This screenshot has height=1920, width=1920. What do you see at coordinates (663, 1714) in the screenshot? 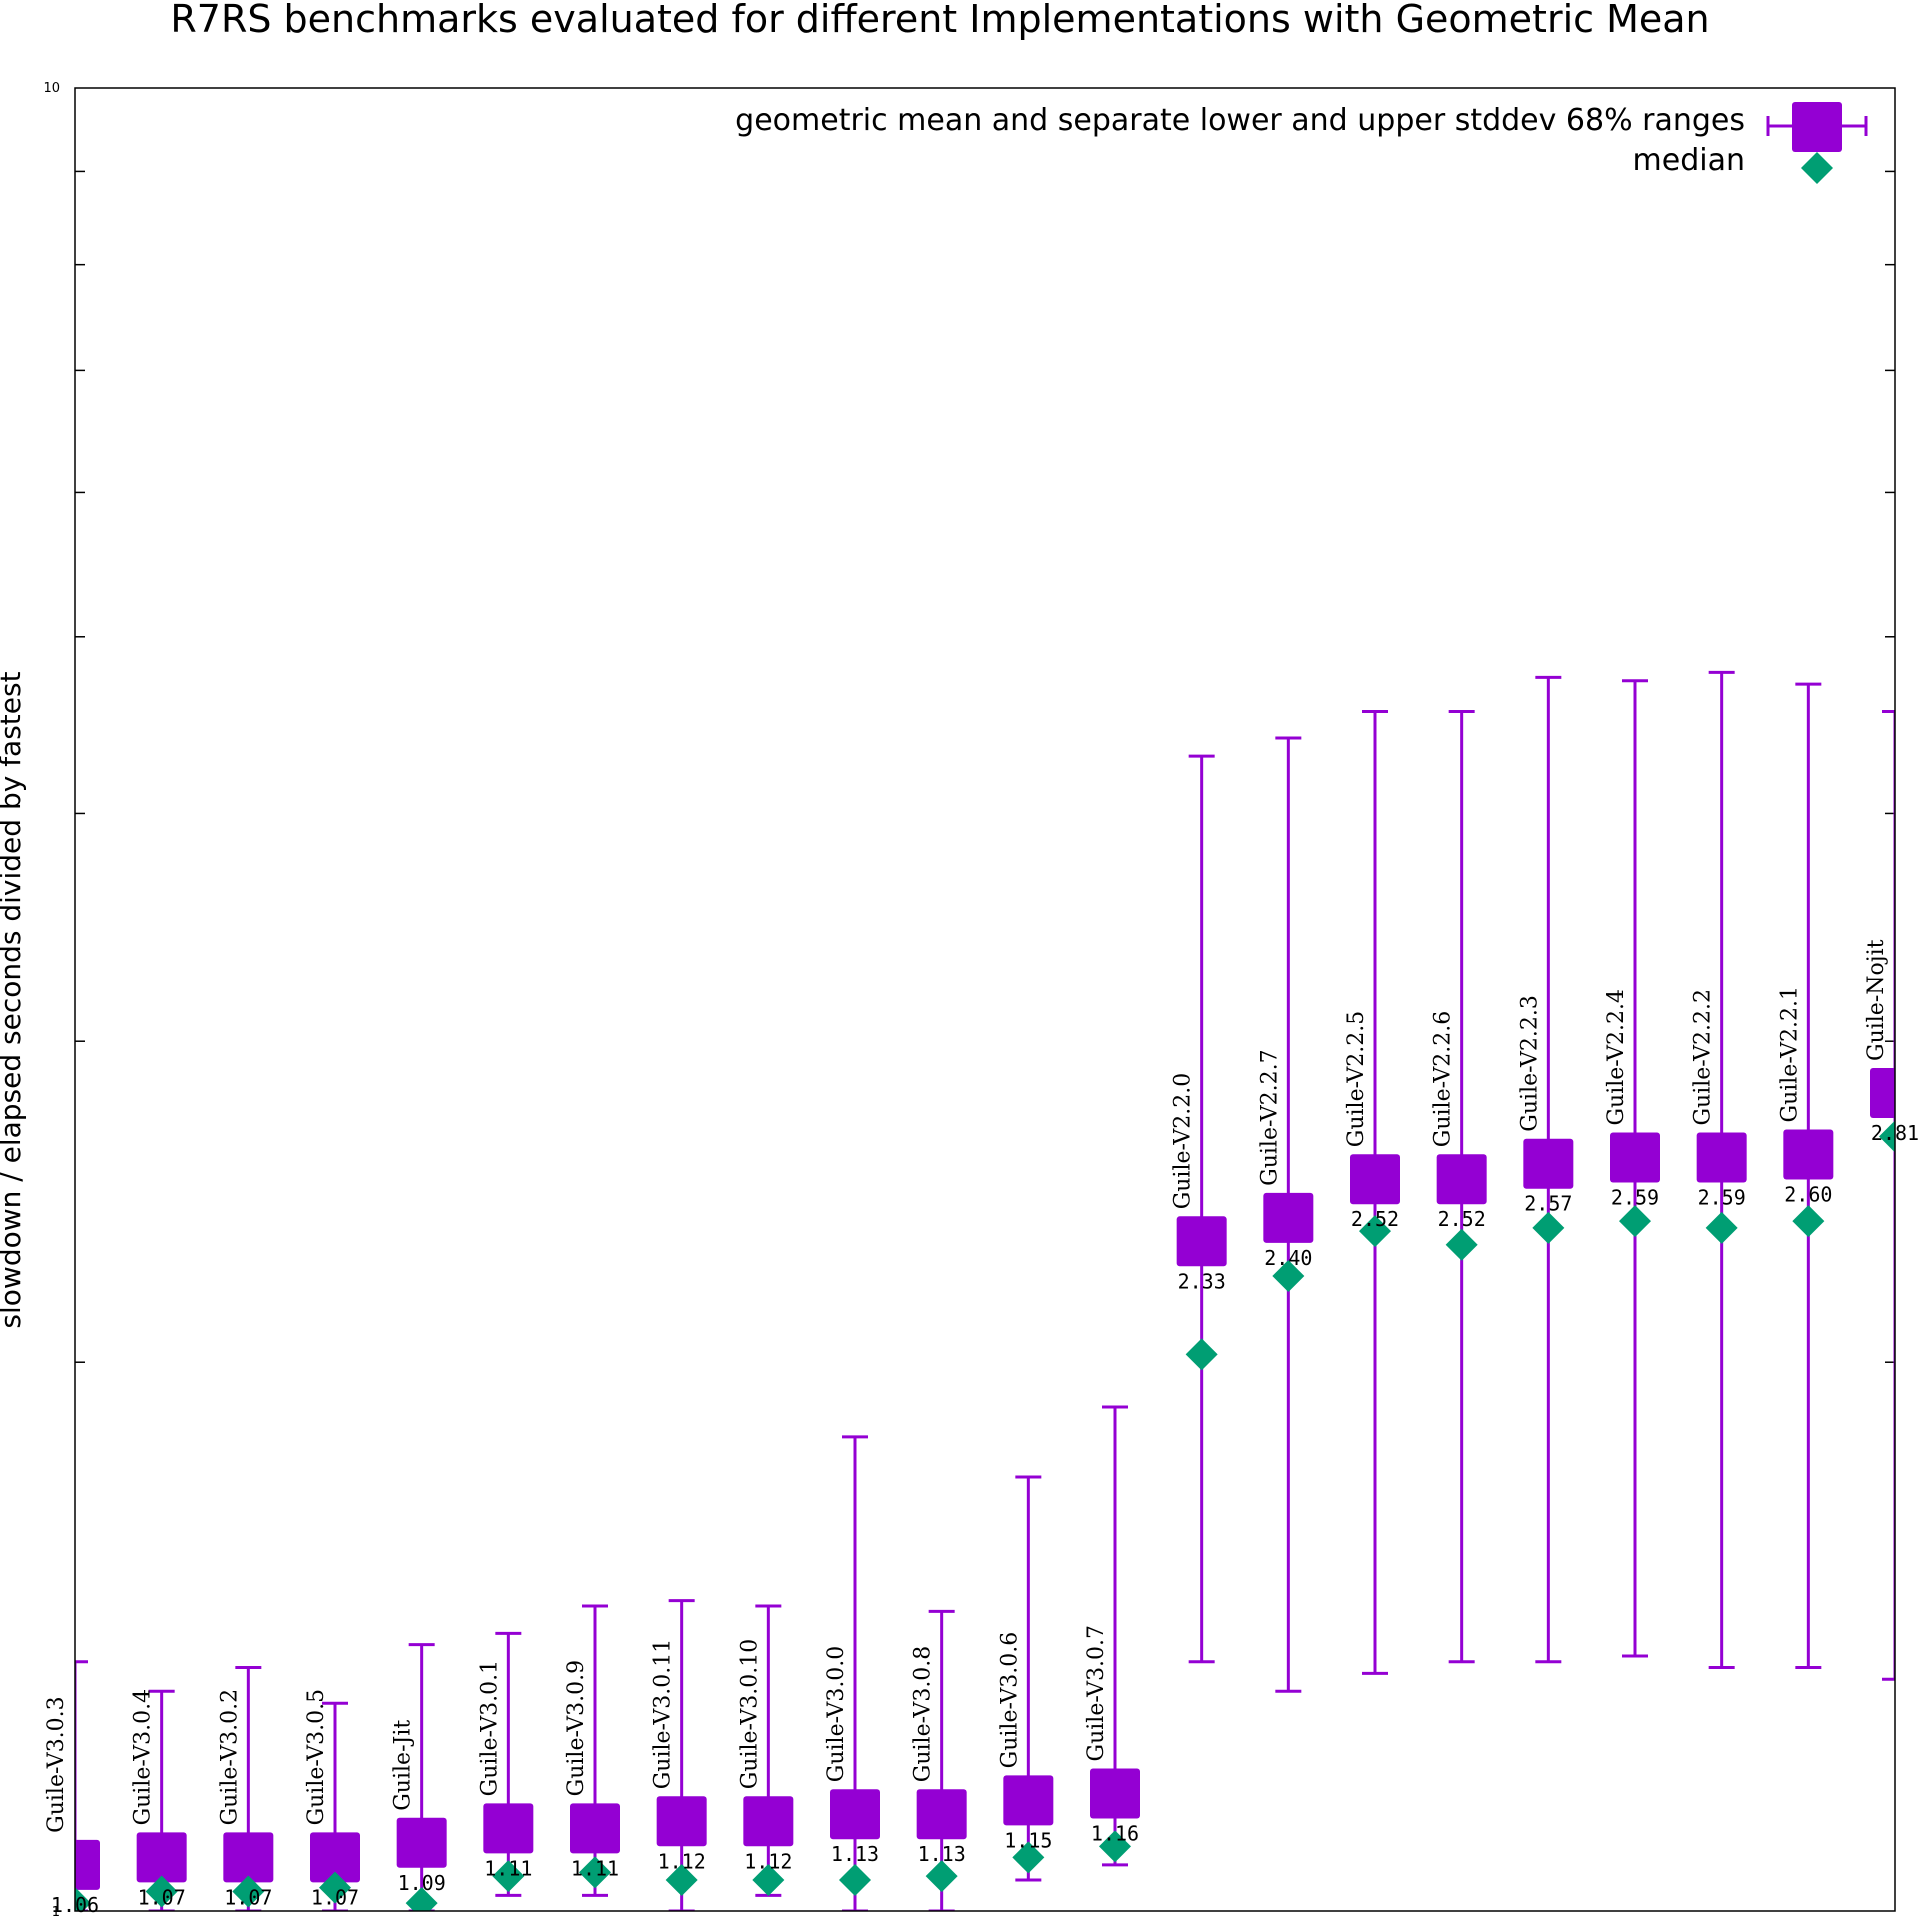
I see `impl-label-Guile-V3.0.11: Guile-V3.0.11` at bounding box center [663, 1714].